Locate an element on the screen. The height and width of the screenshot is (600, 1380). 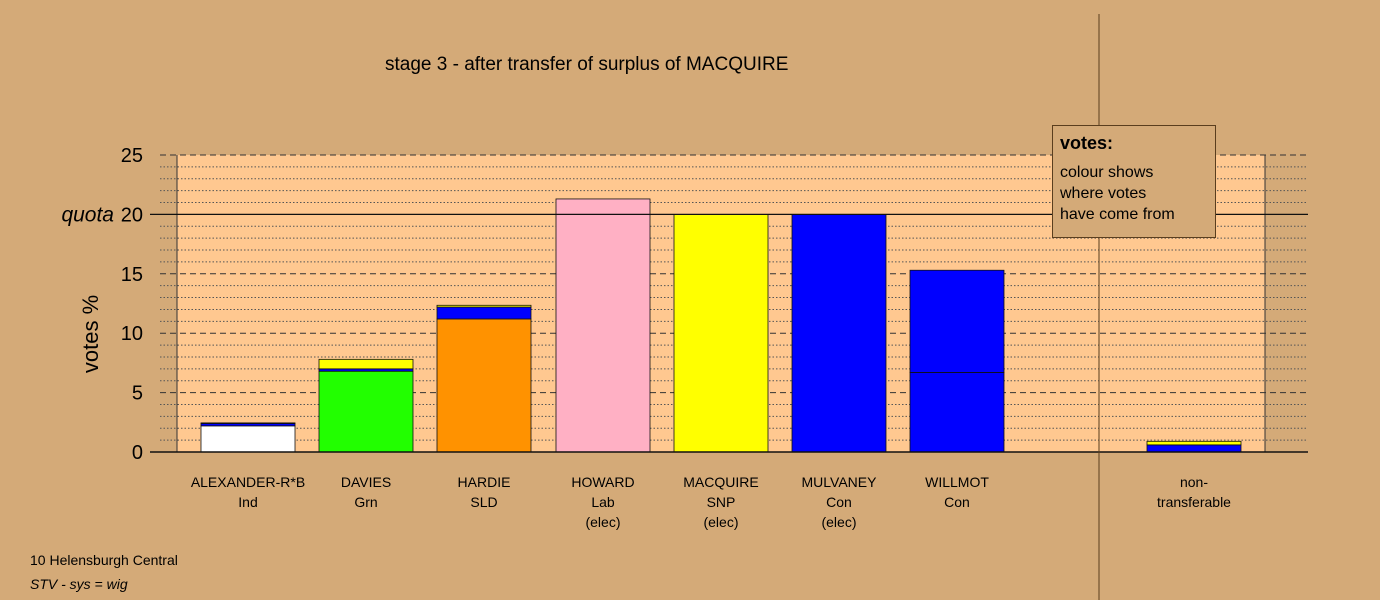
x-tick-label-line: HARDIE is located at coordinates (484, 482).